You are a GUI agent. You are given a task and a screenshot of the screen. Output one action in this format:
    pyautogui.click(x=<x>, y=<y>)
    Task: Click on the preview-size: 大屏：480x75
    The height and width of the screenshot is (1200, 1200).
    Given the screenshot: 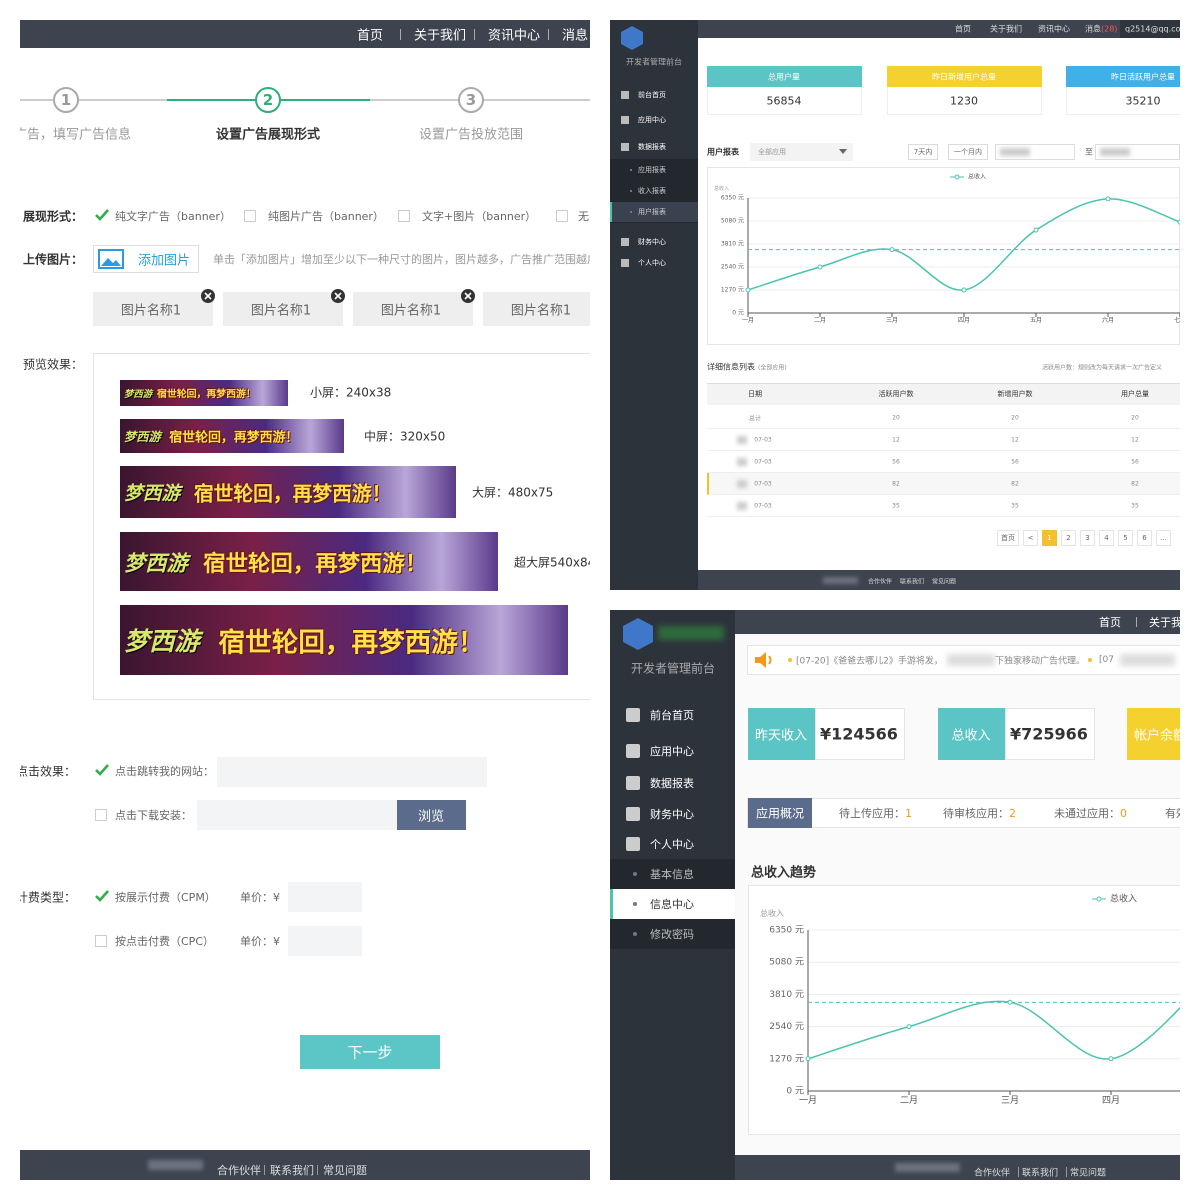 What is the action you would take?
    pyautogui.click(x=513, y=492)
    